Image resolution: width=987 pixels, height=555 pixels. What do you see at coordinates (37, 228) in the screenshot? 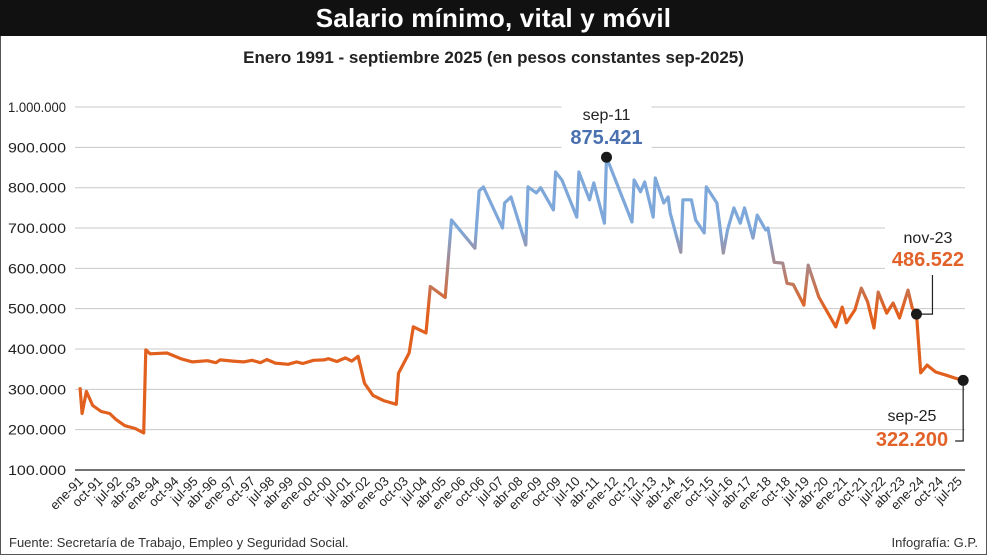
I see `y-tick-label: 700.000` at bounding box center [37, 228].